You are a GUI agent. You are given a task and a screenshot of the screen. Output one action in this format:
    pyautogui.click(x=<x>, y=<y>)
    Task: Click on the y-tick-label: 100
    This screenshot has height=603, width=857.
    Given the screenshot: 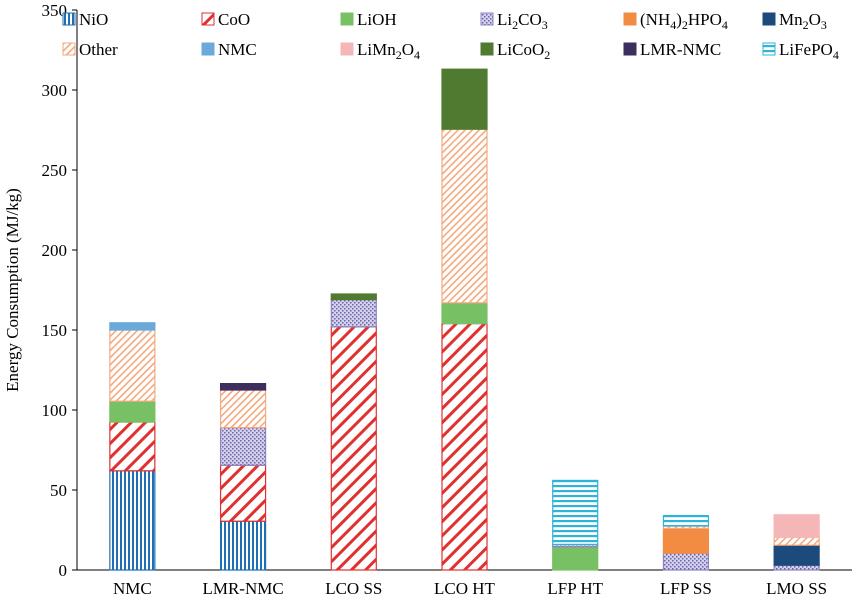 What is the action you would take?
    pyautogui.click(x=55, y=410)
    